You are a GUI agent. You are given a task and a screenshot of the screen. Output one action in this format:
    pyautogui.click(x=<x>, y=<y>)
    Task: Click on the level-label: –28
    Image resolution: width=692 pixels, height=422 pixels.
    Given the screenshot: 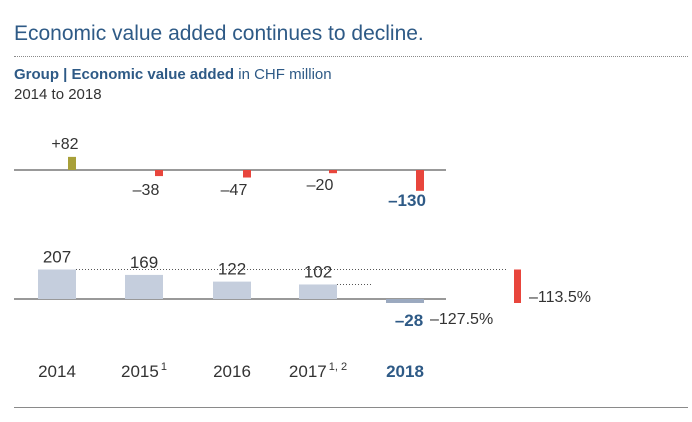 What is the action you would take?
    pyautogui.click(x=409, y=320)
    